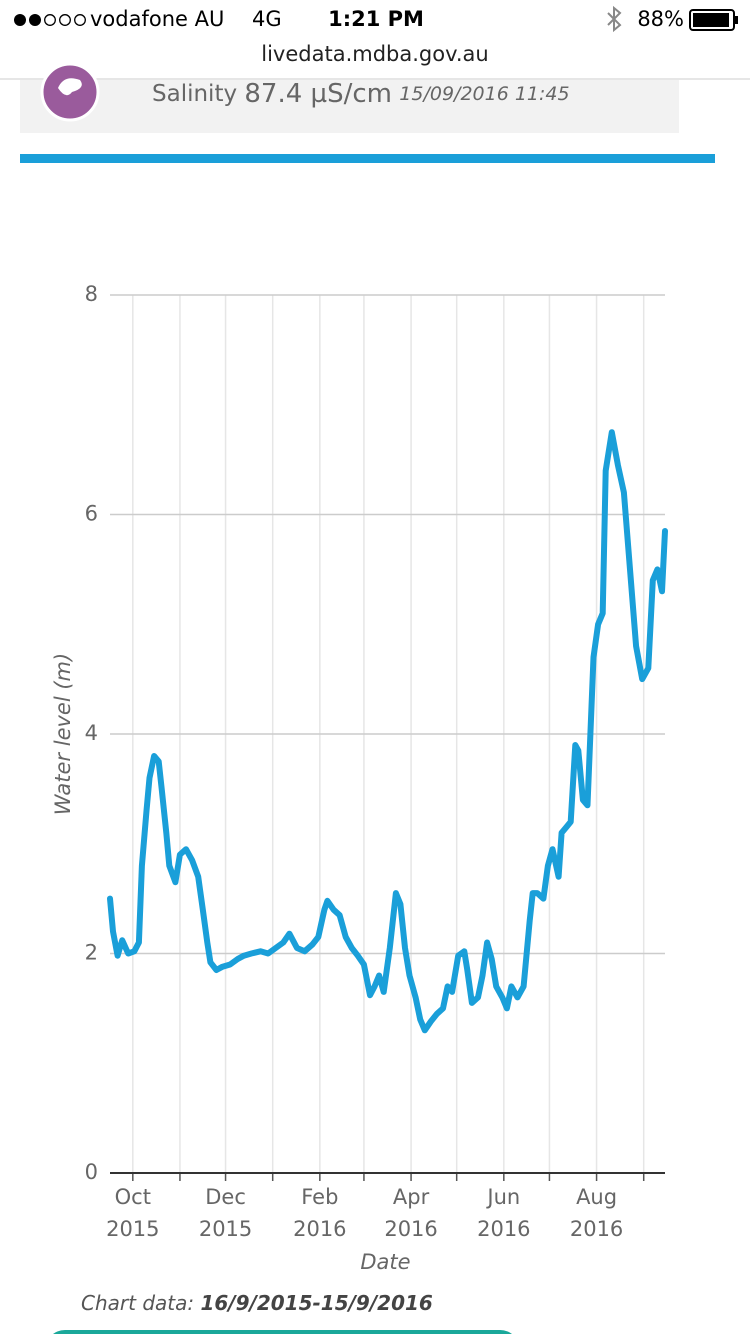  I want to click on x-tick-label: Aug 2016, so click(596, 1213).